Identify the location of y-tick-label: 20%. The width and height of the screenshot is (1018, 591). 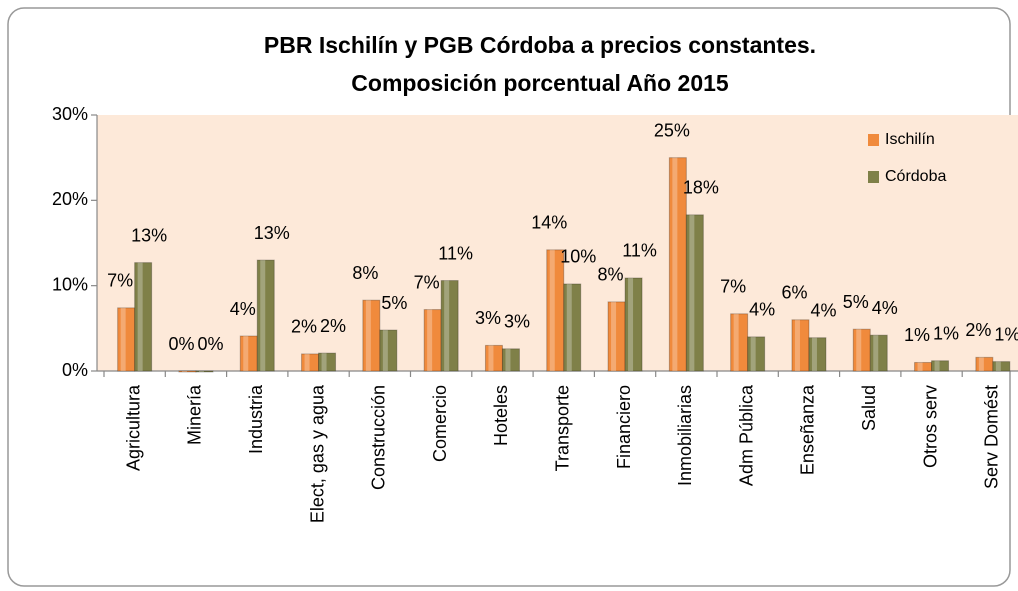
(70, 199).